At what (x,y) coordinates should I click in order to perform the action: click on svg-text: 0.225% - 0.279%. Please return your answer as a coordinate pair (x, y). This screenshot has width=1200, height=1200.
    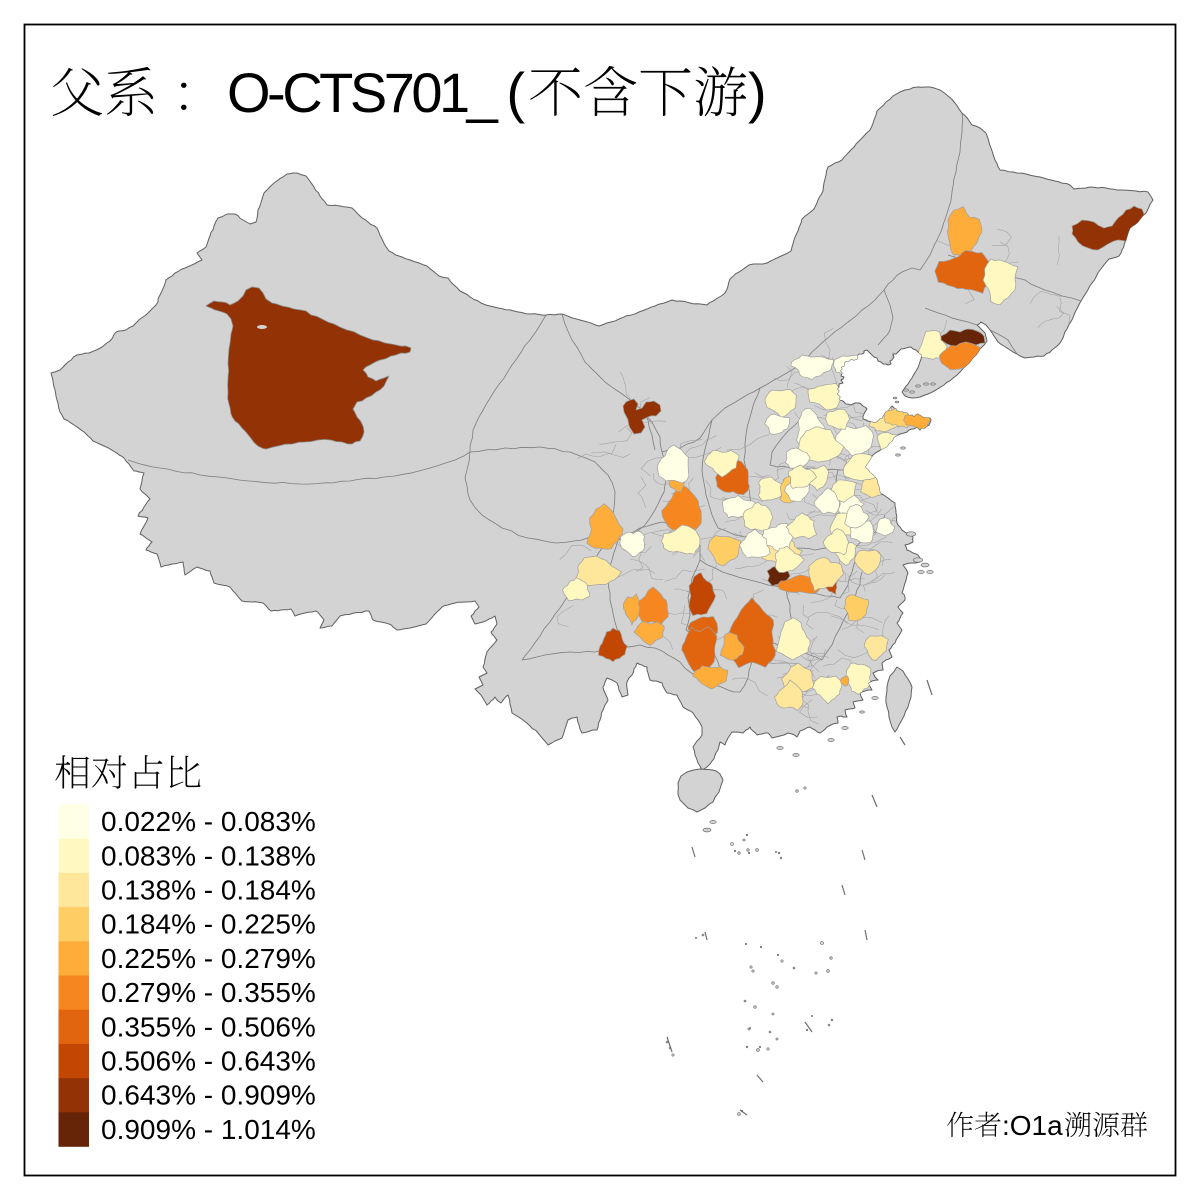
    Looking at the image, I should click on (208, 958).